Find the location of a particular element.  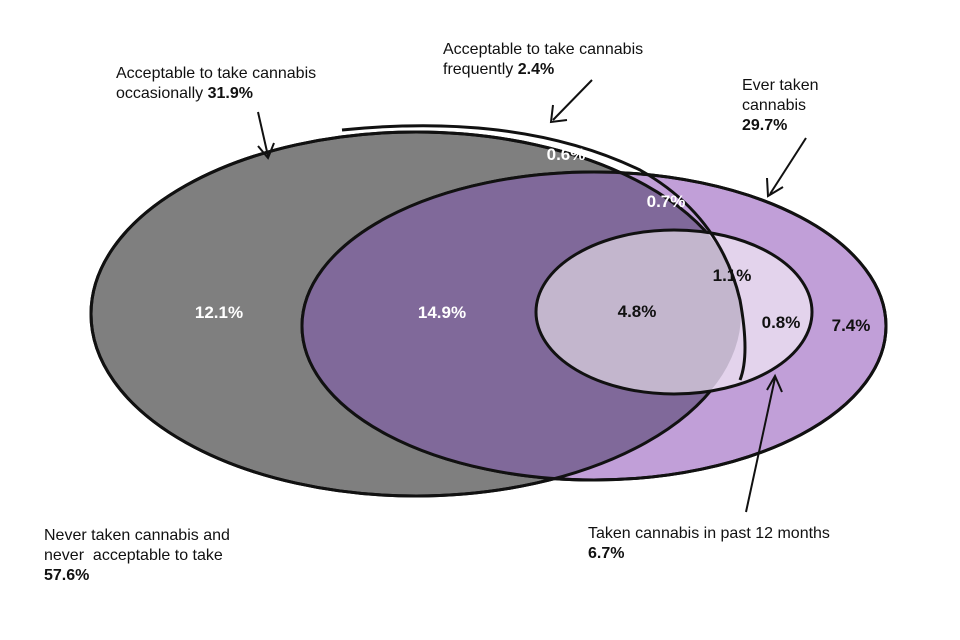

label-ever-value: 29.7% is located at coordinates (765, 125).